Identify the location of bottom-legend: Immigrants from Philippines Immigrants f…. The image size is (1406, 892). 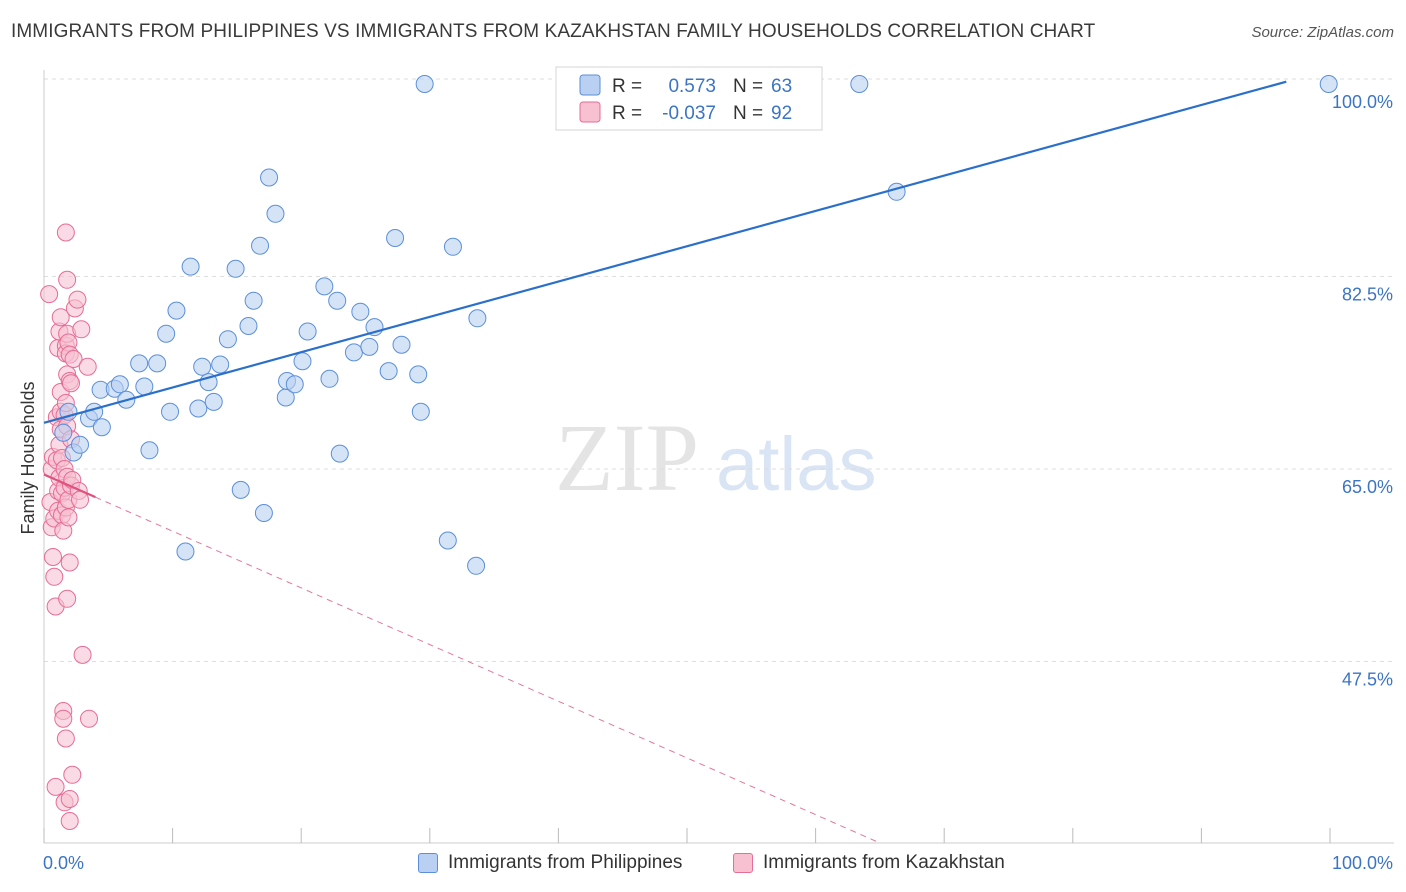
(703, 864).